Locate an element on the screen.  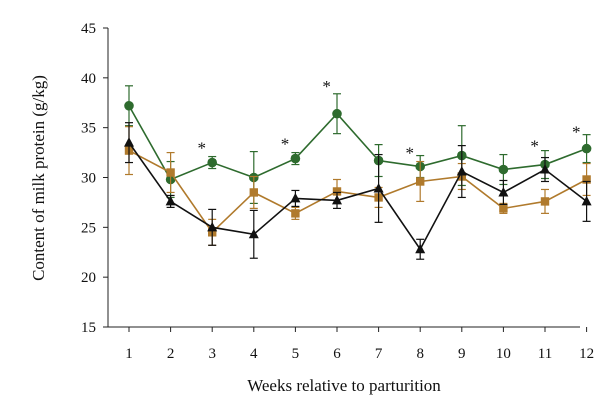
y-tick-label: 30 is located at coordinates (88, 179).